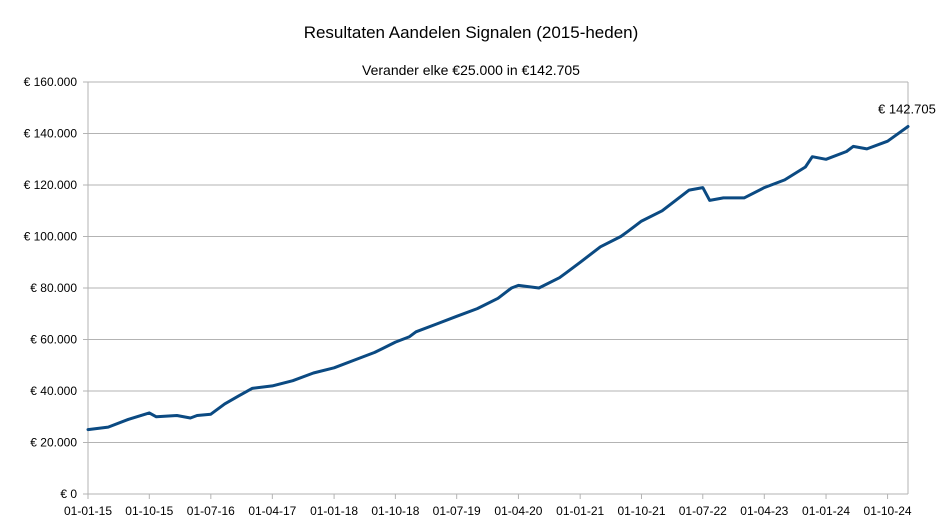 The image size is (943, 530). I want to click on y-tick-label: € 60.000, so click(53, 340).